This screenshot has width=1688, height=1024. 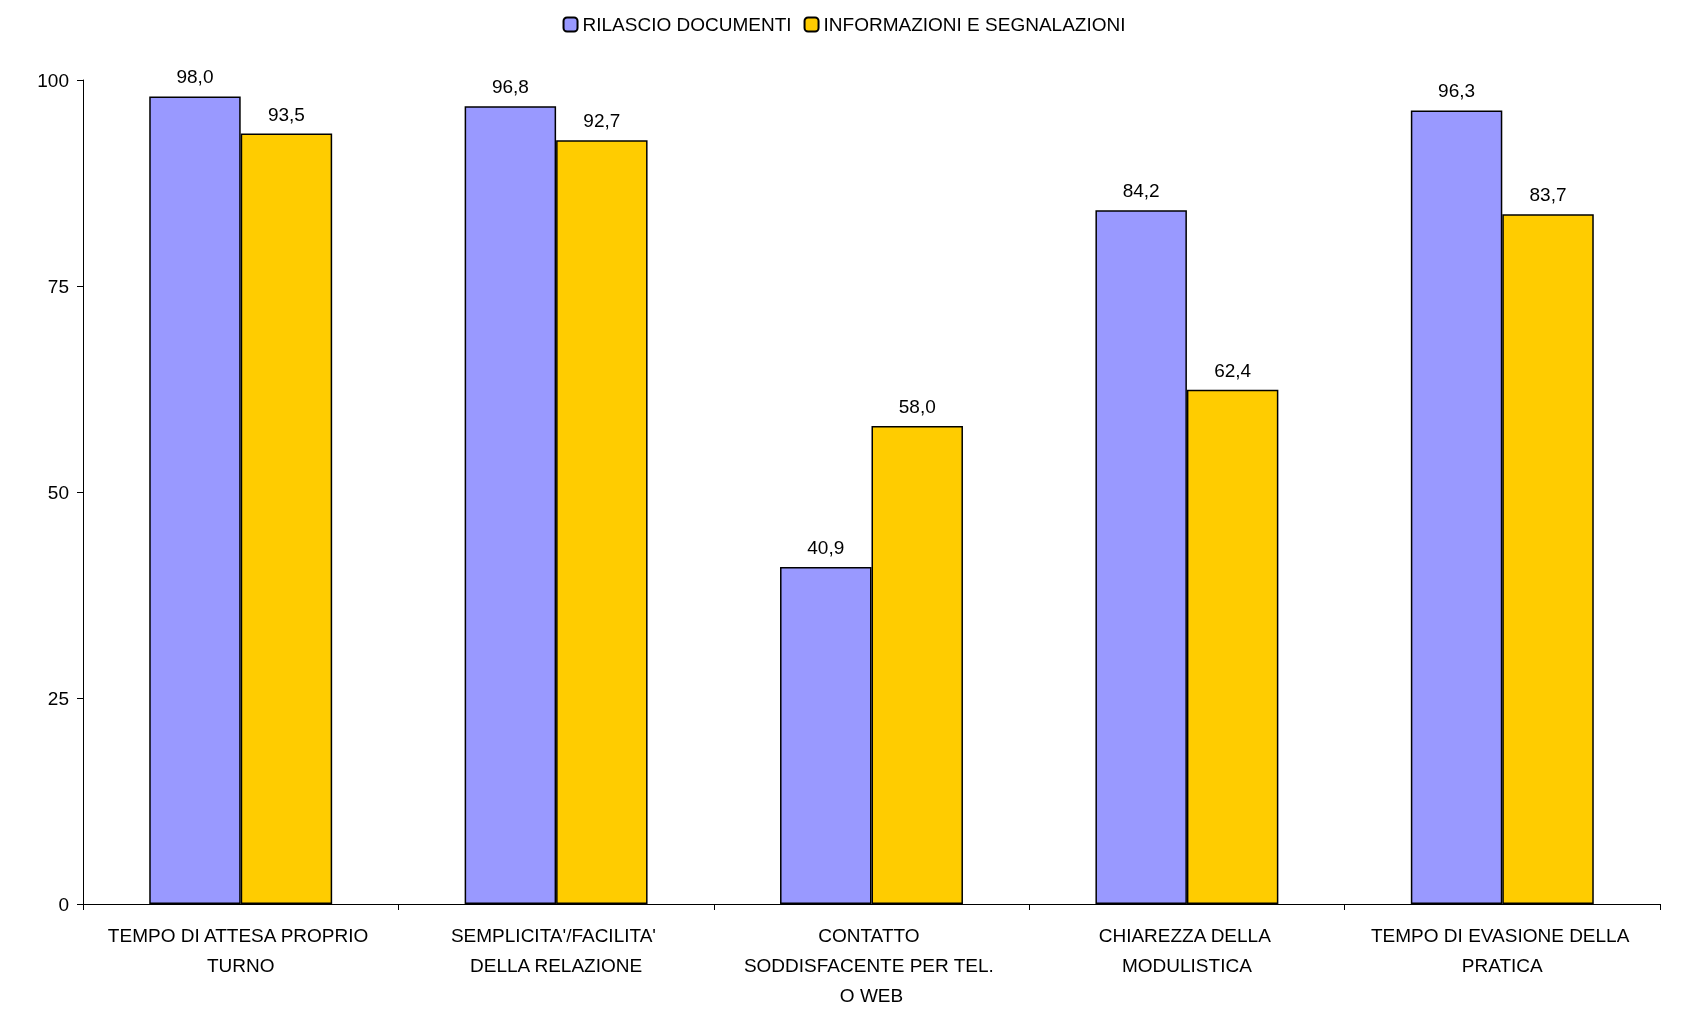 I want to click on data-label: 96,8, so click(x=510, y=87).